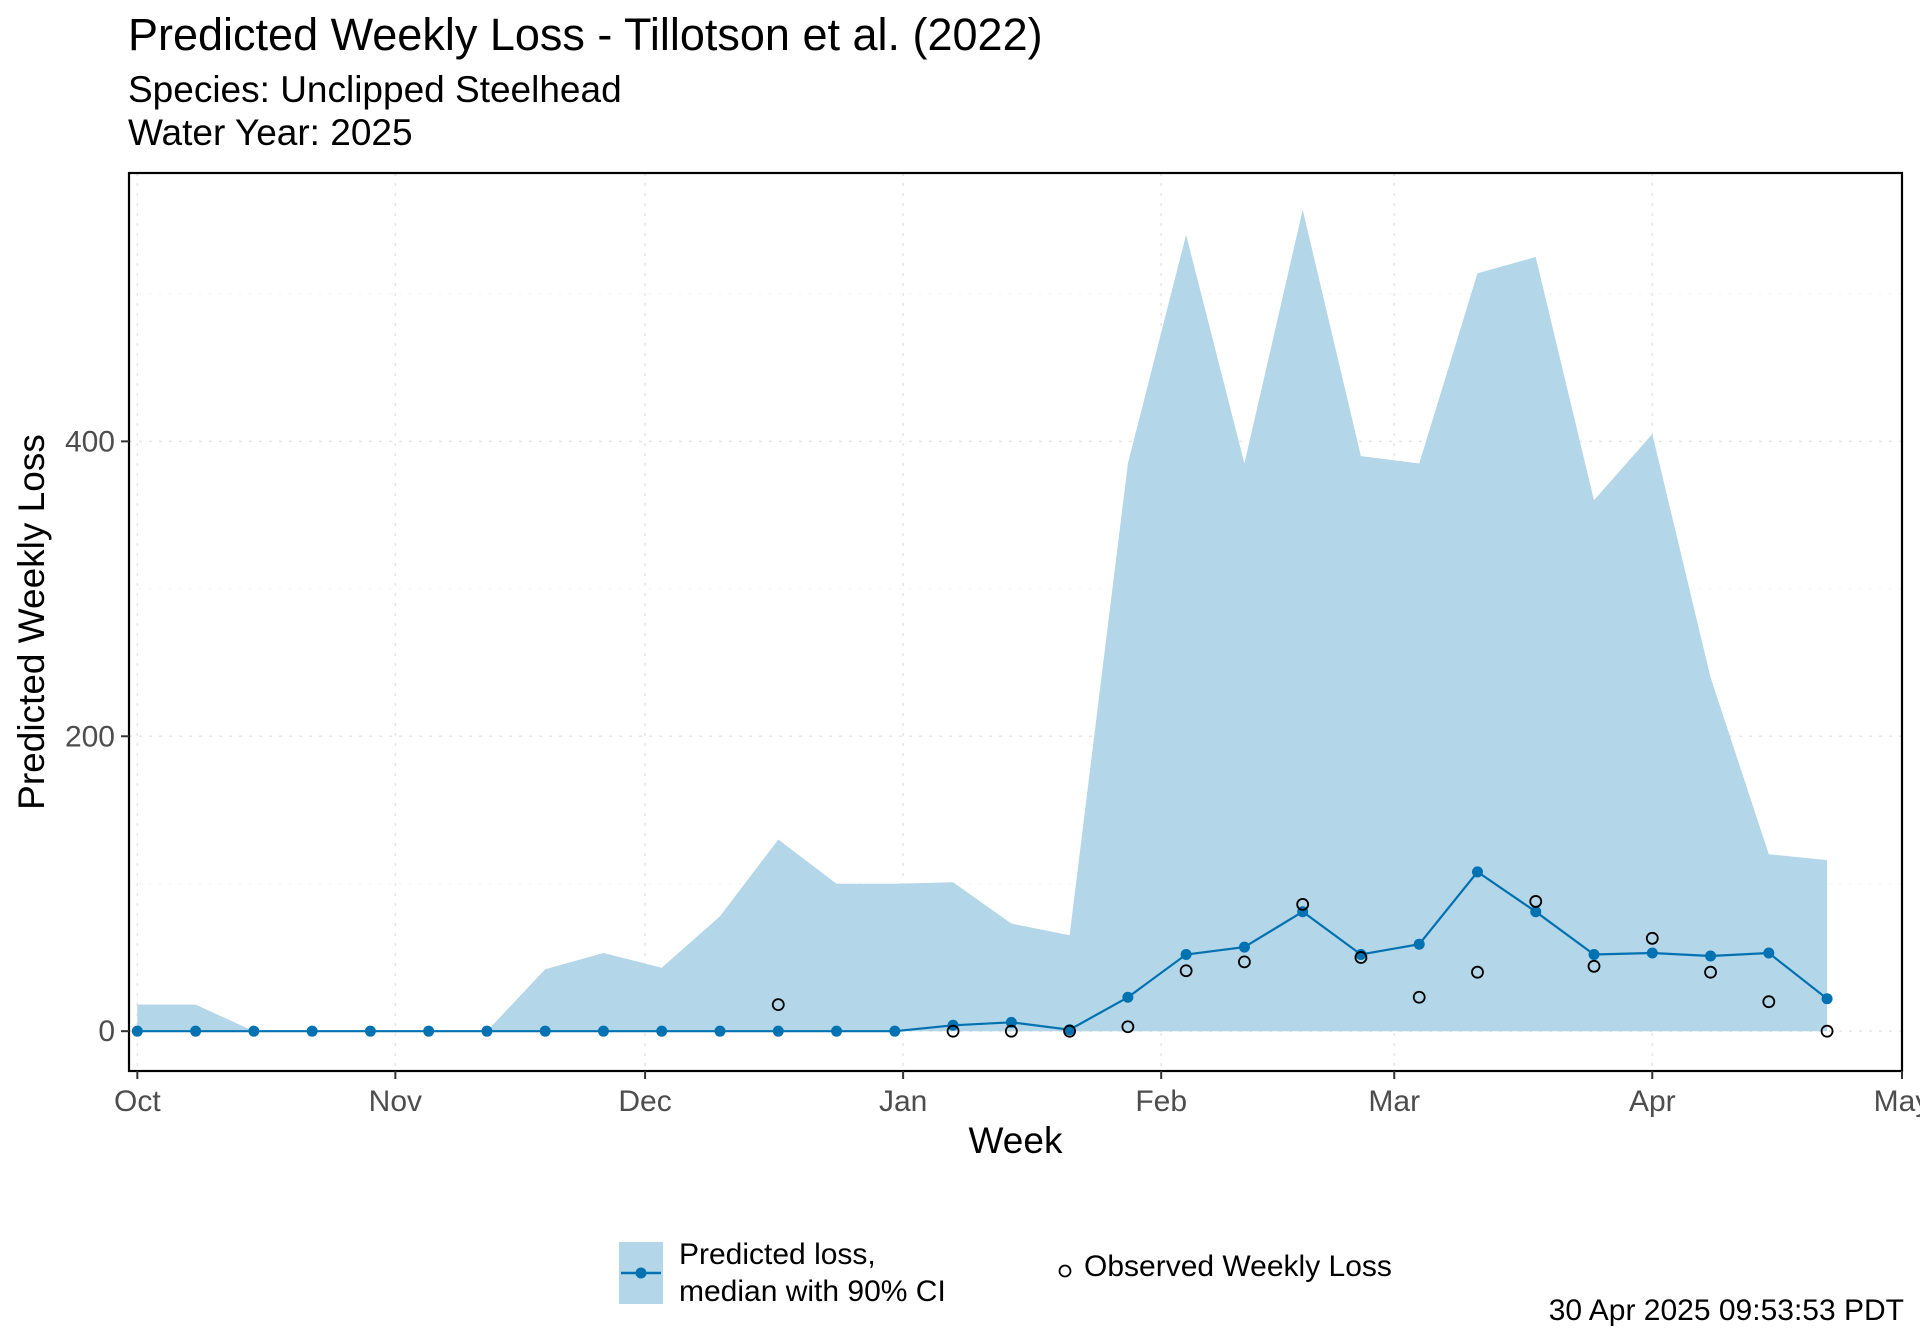 The image size is (1920, 1344). Describe the element at coordinates (1016, 1140) in the screenshot. I see `x-axis-title: Week` at that location.